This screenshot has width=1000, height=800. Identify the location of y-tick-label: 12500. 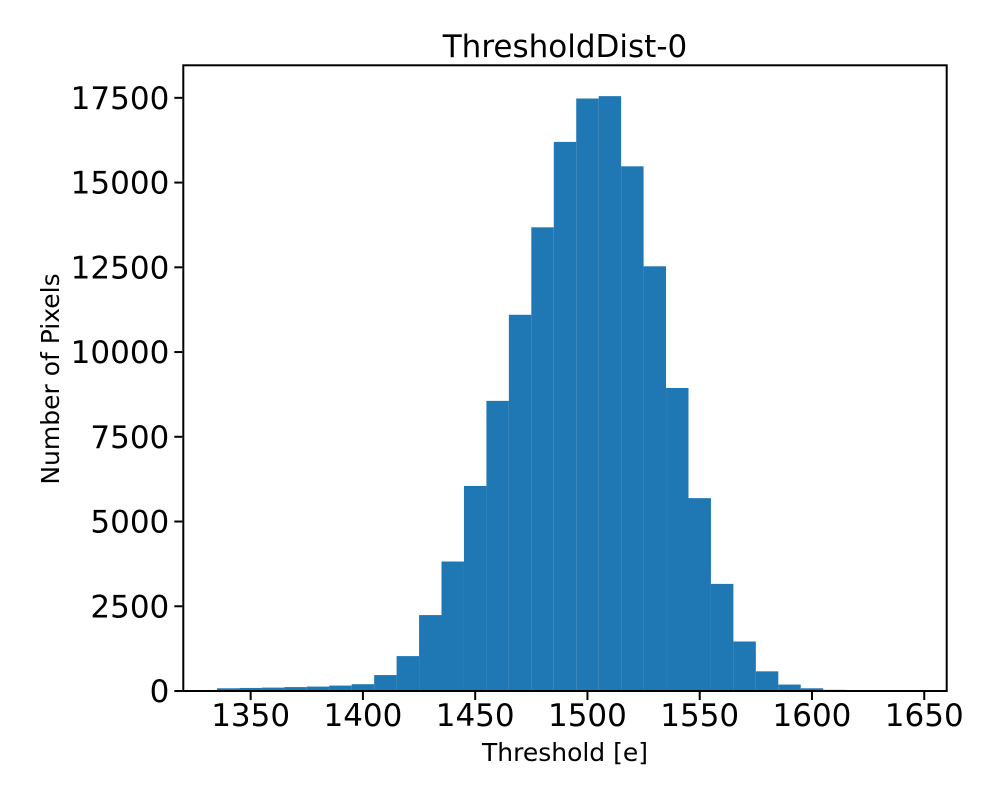
(120, 268).